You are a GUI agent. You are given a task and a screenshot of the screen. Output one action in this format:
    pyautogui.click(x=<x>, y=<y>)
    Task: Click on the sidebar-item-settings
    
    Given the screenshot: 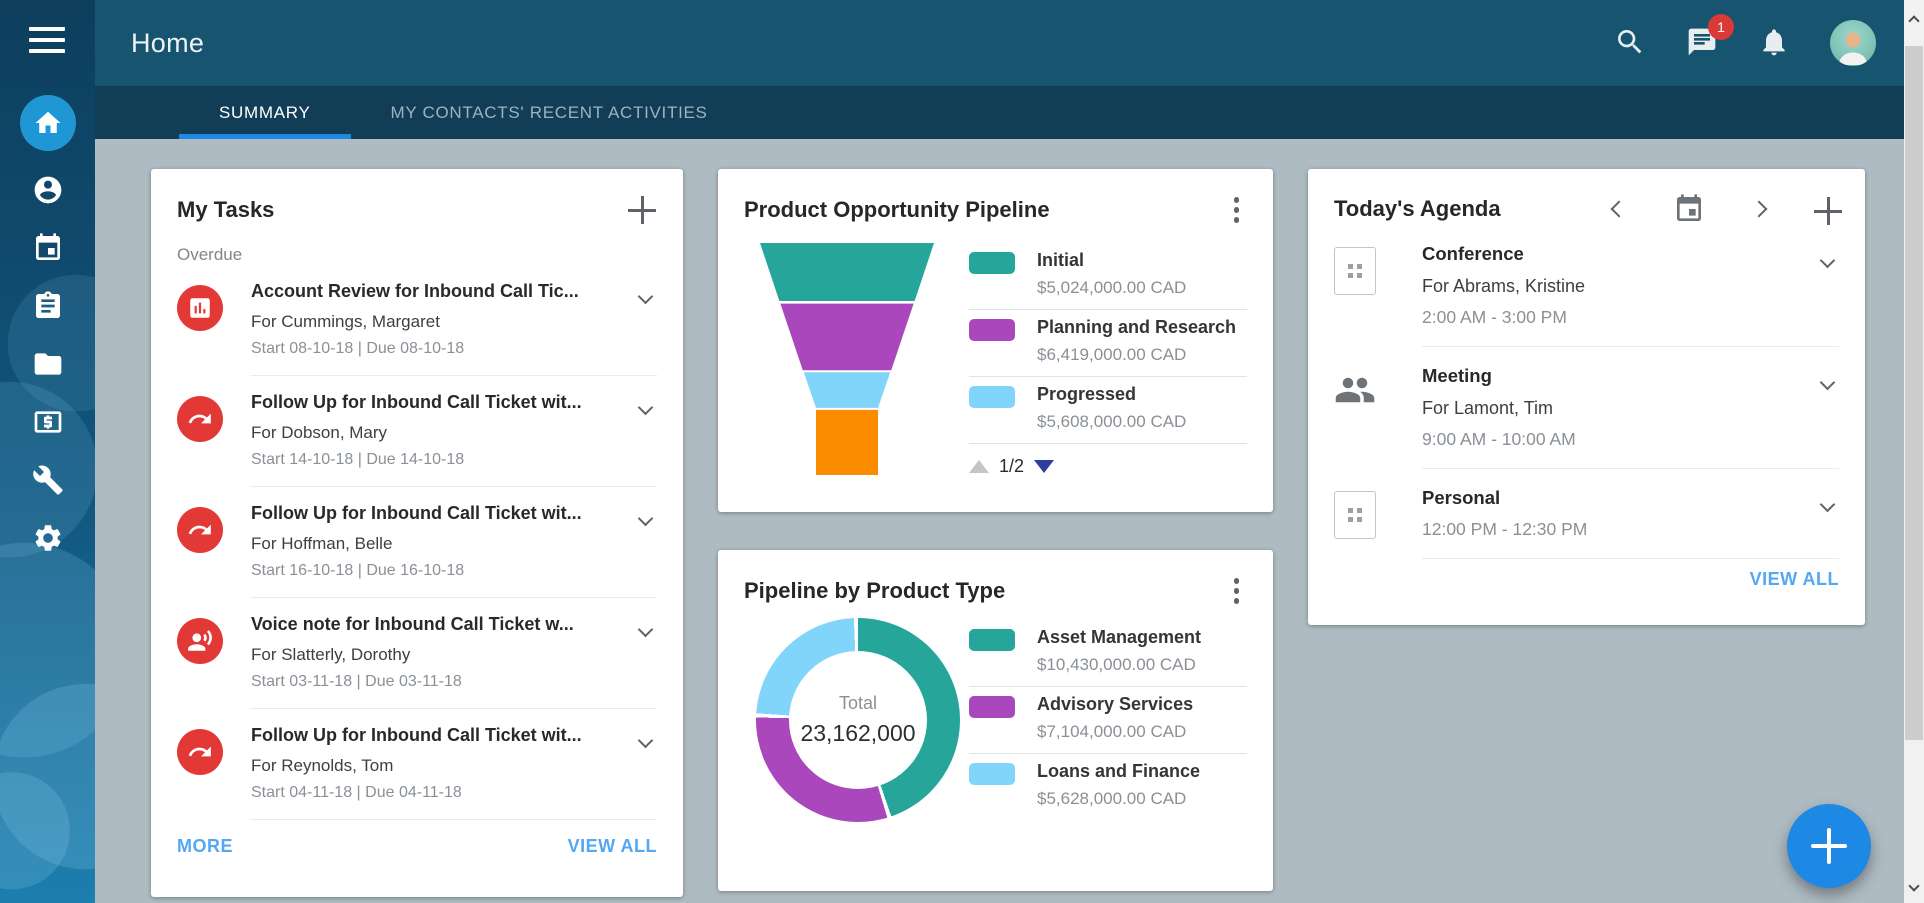 What is the action you would take?
    pyautogui.click(x=47, y=538)
    